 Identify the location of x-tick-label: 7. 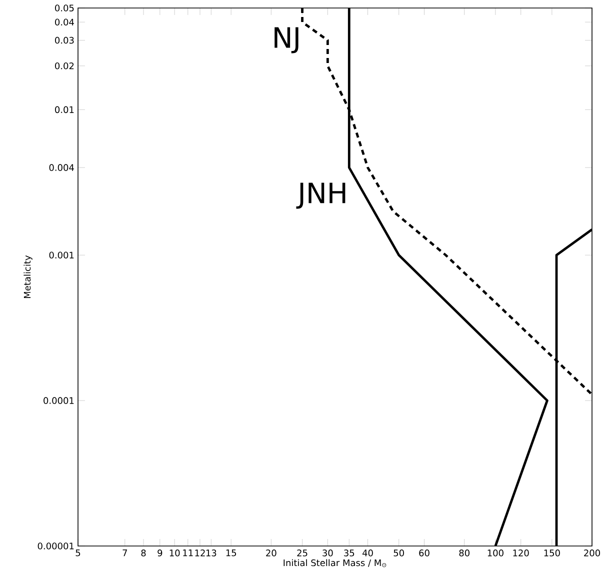
(124, 553).